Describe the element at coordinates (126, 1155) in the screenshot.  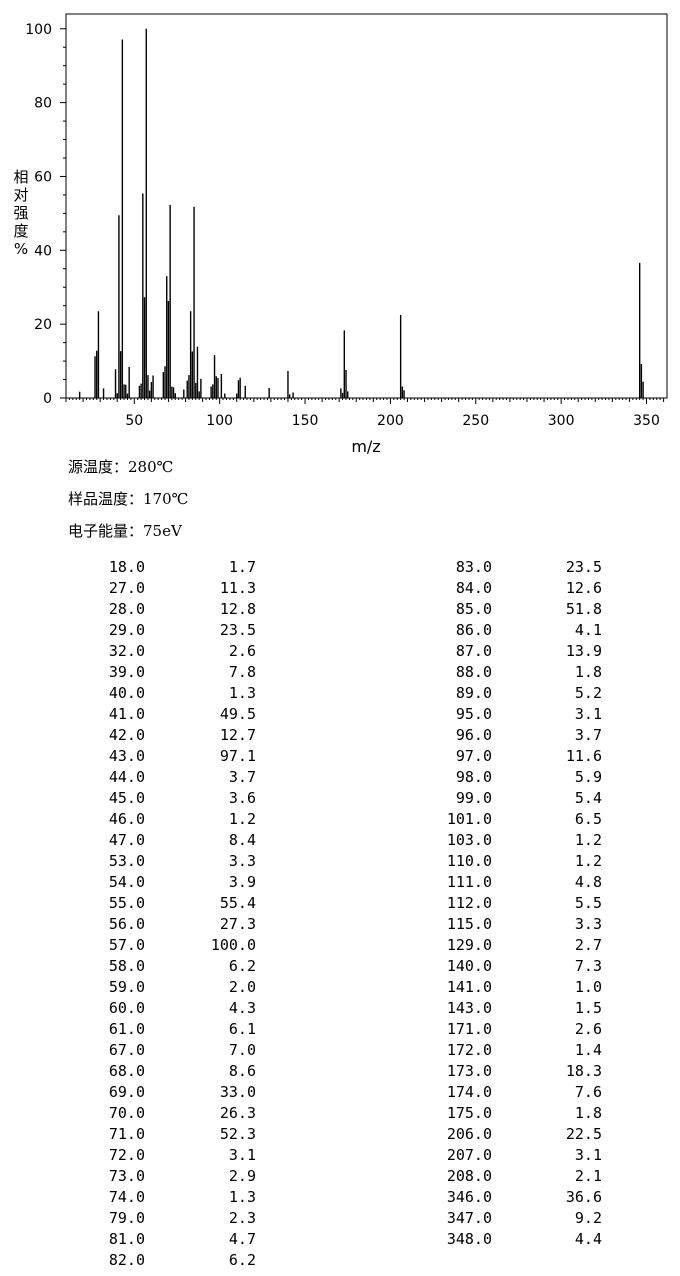
I see `mz-value: 72.0` at that location.